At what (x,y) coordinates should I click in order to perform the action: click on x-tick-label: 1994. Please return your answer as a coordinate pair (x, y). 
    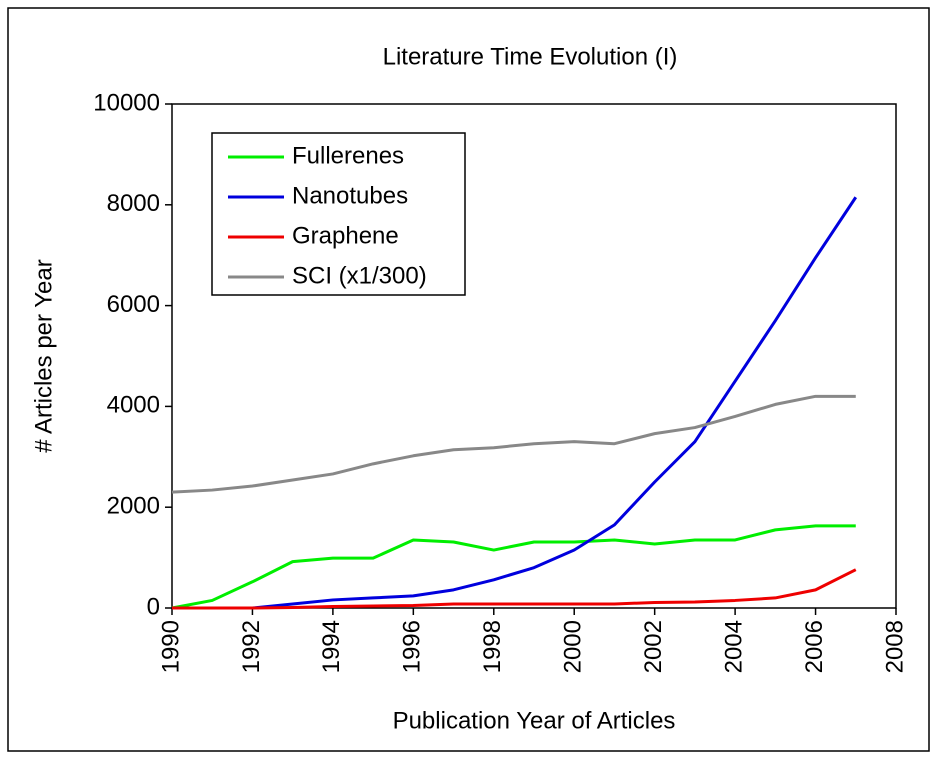
    Looking at the image, I should click on (331, 646).